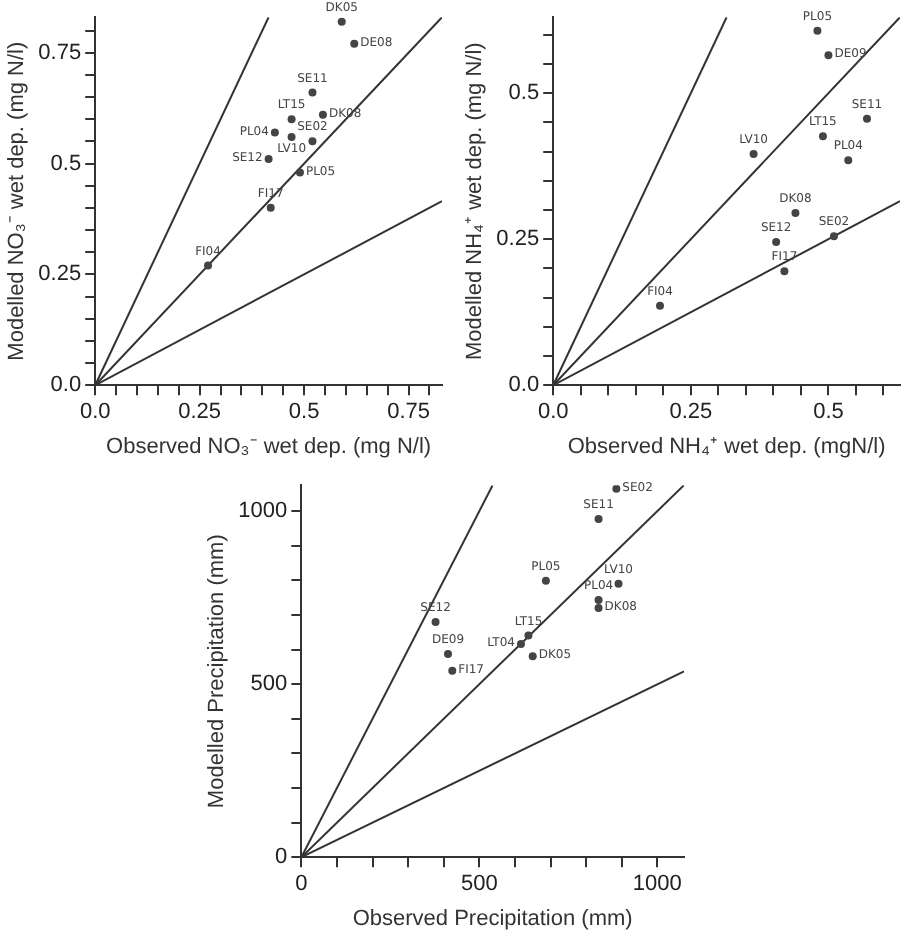  What do you see at coordinates (301, 884) in the screenshot?
I see `x-tick-label: 0` at bounding box center [301, 884].